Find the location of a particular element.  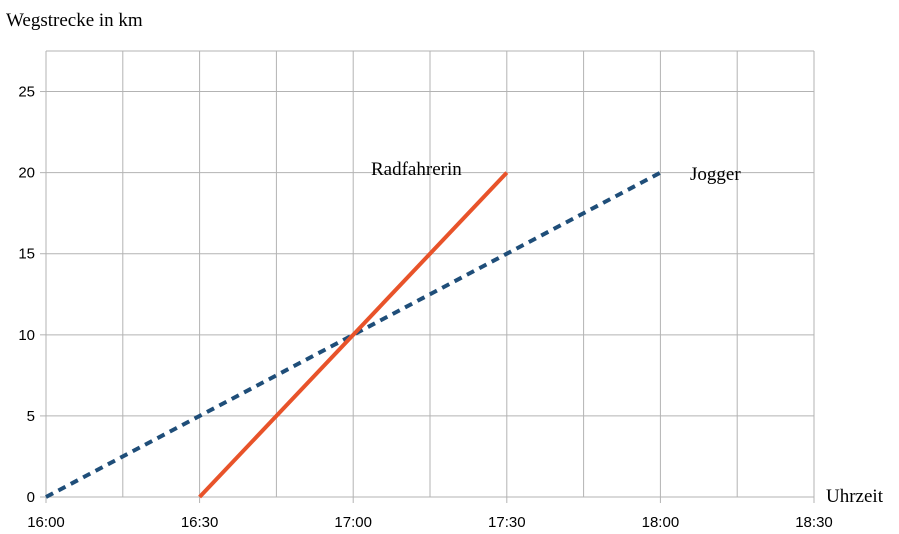

y-tick-label: 15 is located at coordinates (26, 254).